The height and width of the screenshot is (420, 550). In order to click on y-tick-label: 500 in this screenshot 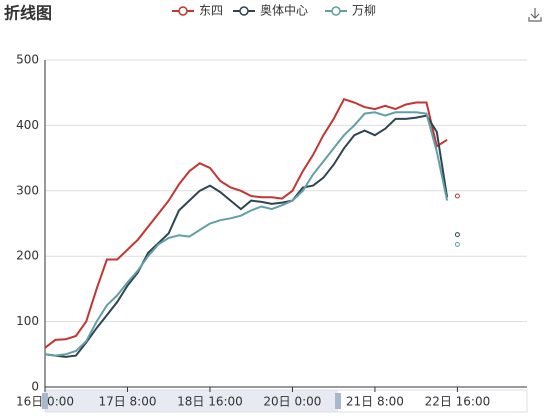, I will do `click(27, 60)`.